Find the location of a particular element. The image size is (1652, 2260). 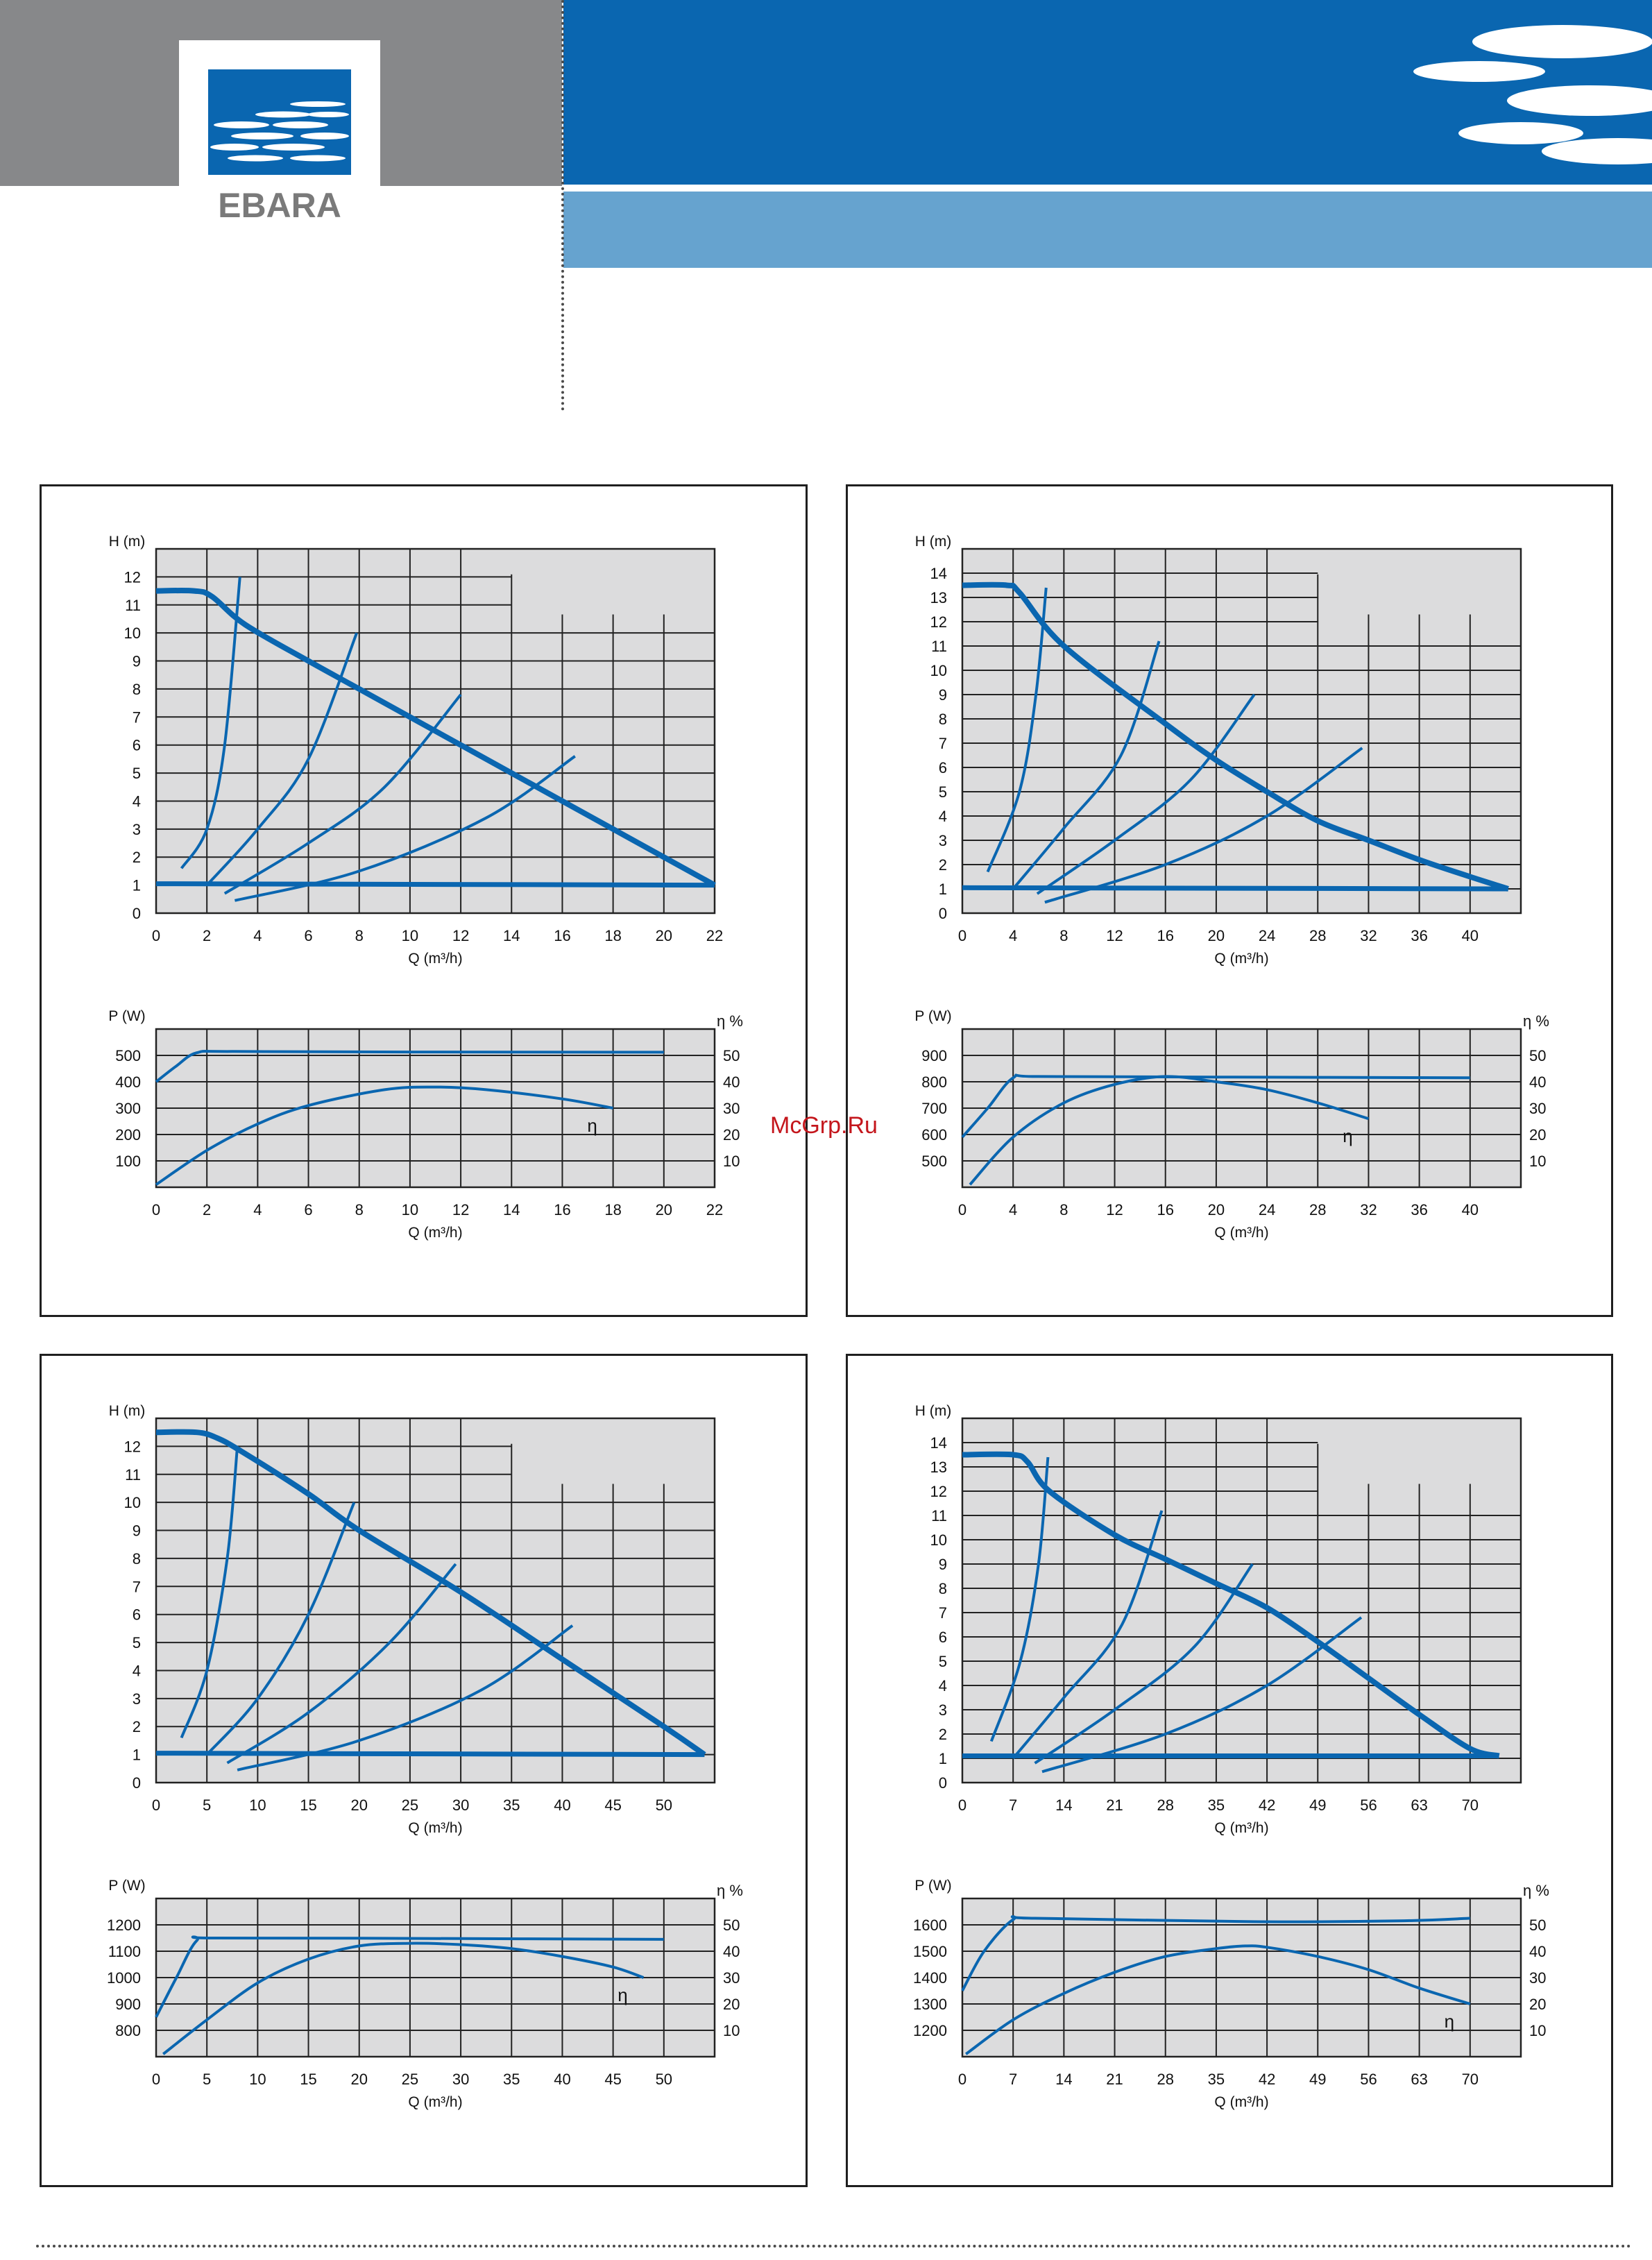

head-x-tick: 4 is located at coordinates (257, 935).